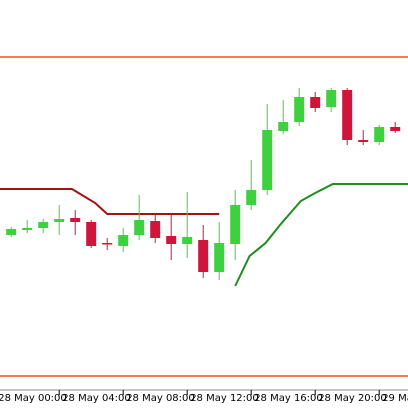  What do you see at coordinates (160, 398) in the screenshot?
I see `x-tick-label: 28 May 08:00` at bounding box center [160, 398].